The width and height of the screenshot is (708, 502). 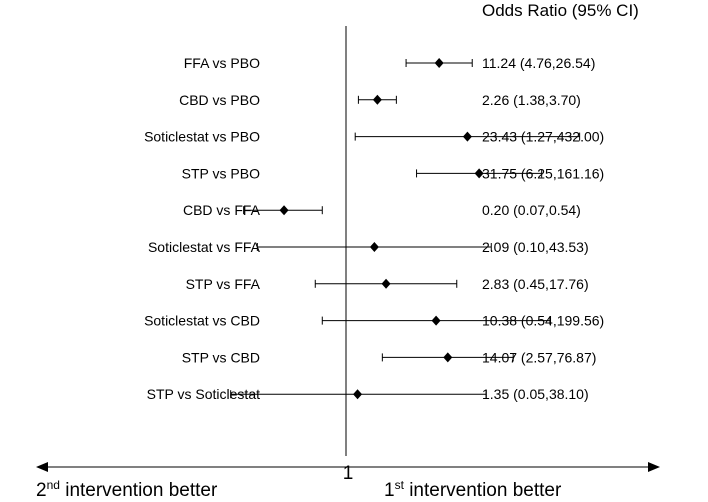 I want to click on odds-ratio-ci-text: 2.26 (1.38,3.70), so click(x=531, y=100).